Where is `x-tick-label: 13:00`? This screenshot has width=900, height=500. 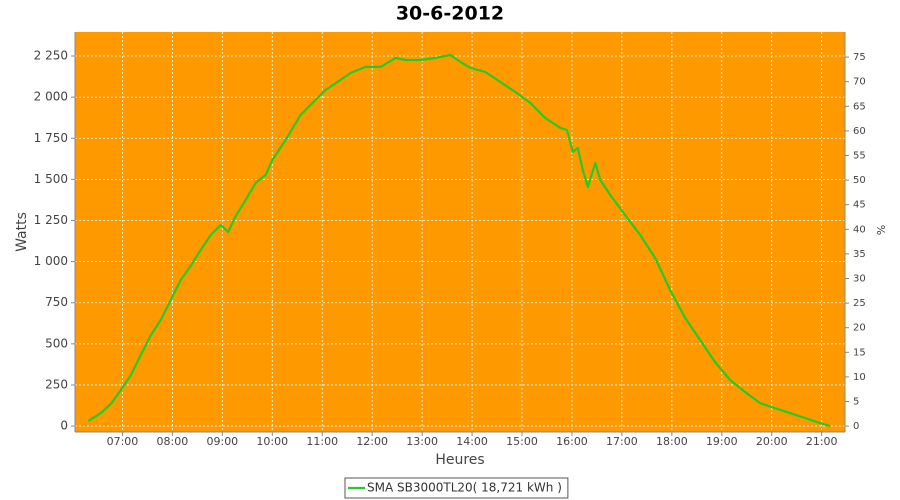
x-tick-label: 13:00 is located at coordinates (422, 441).